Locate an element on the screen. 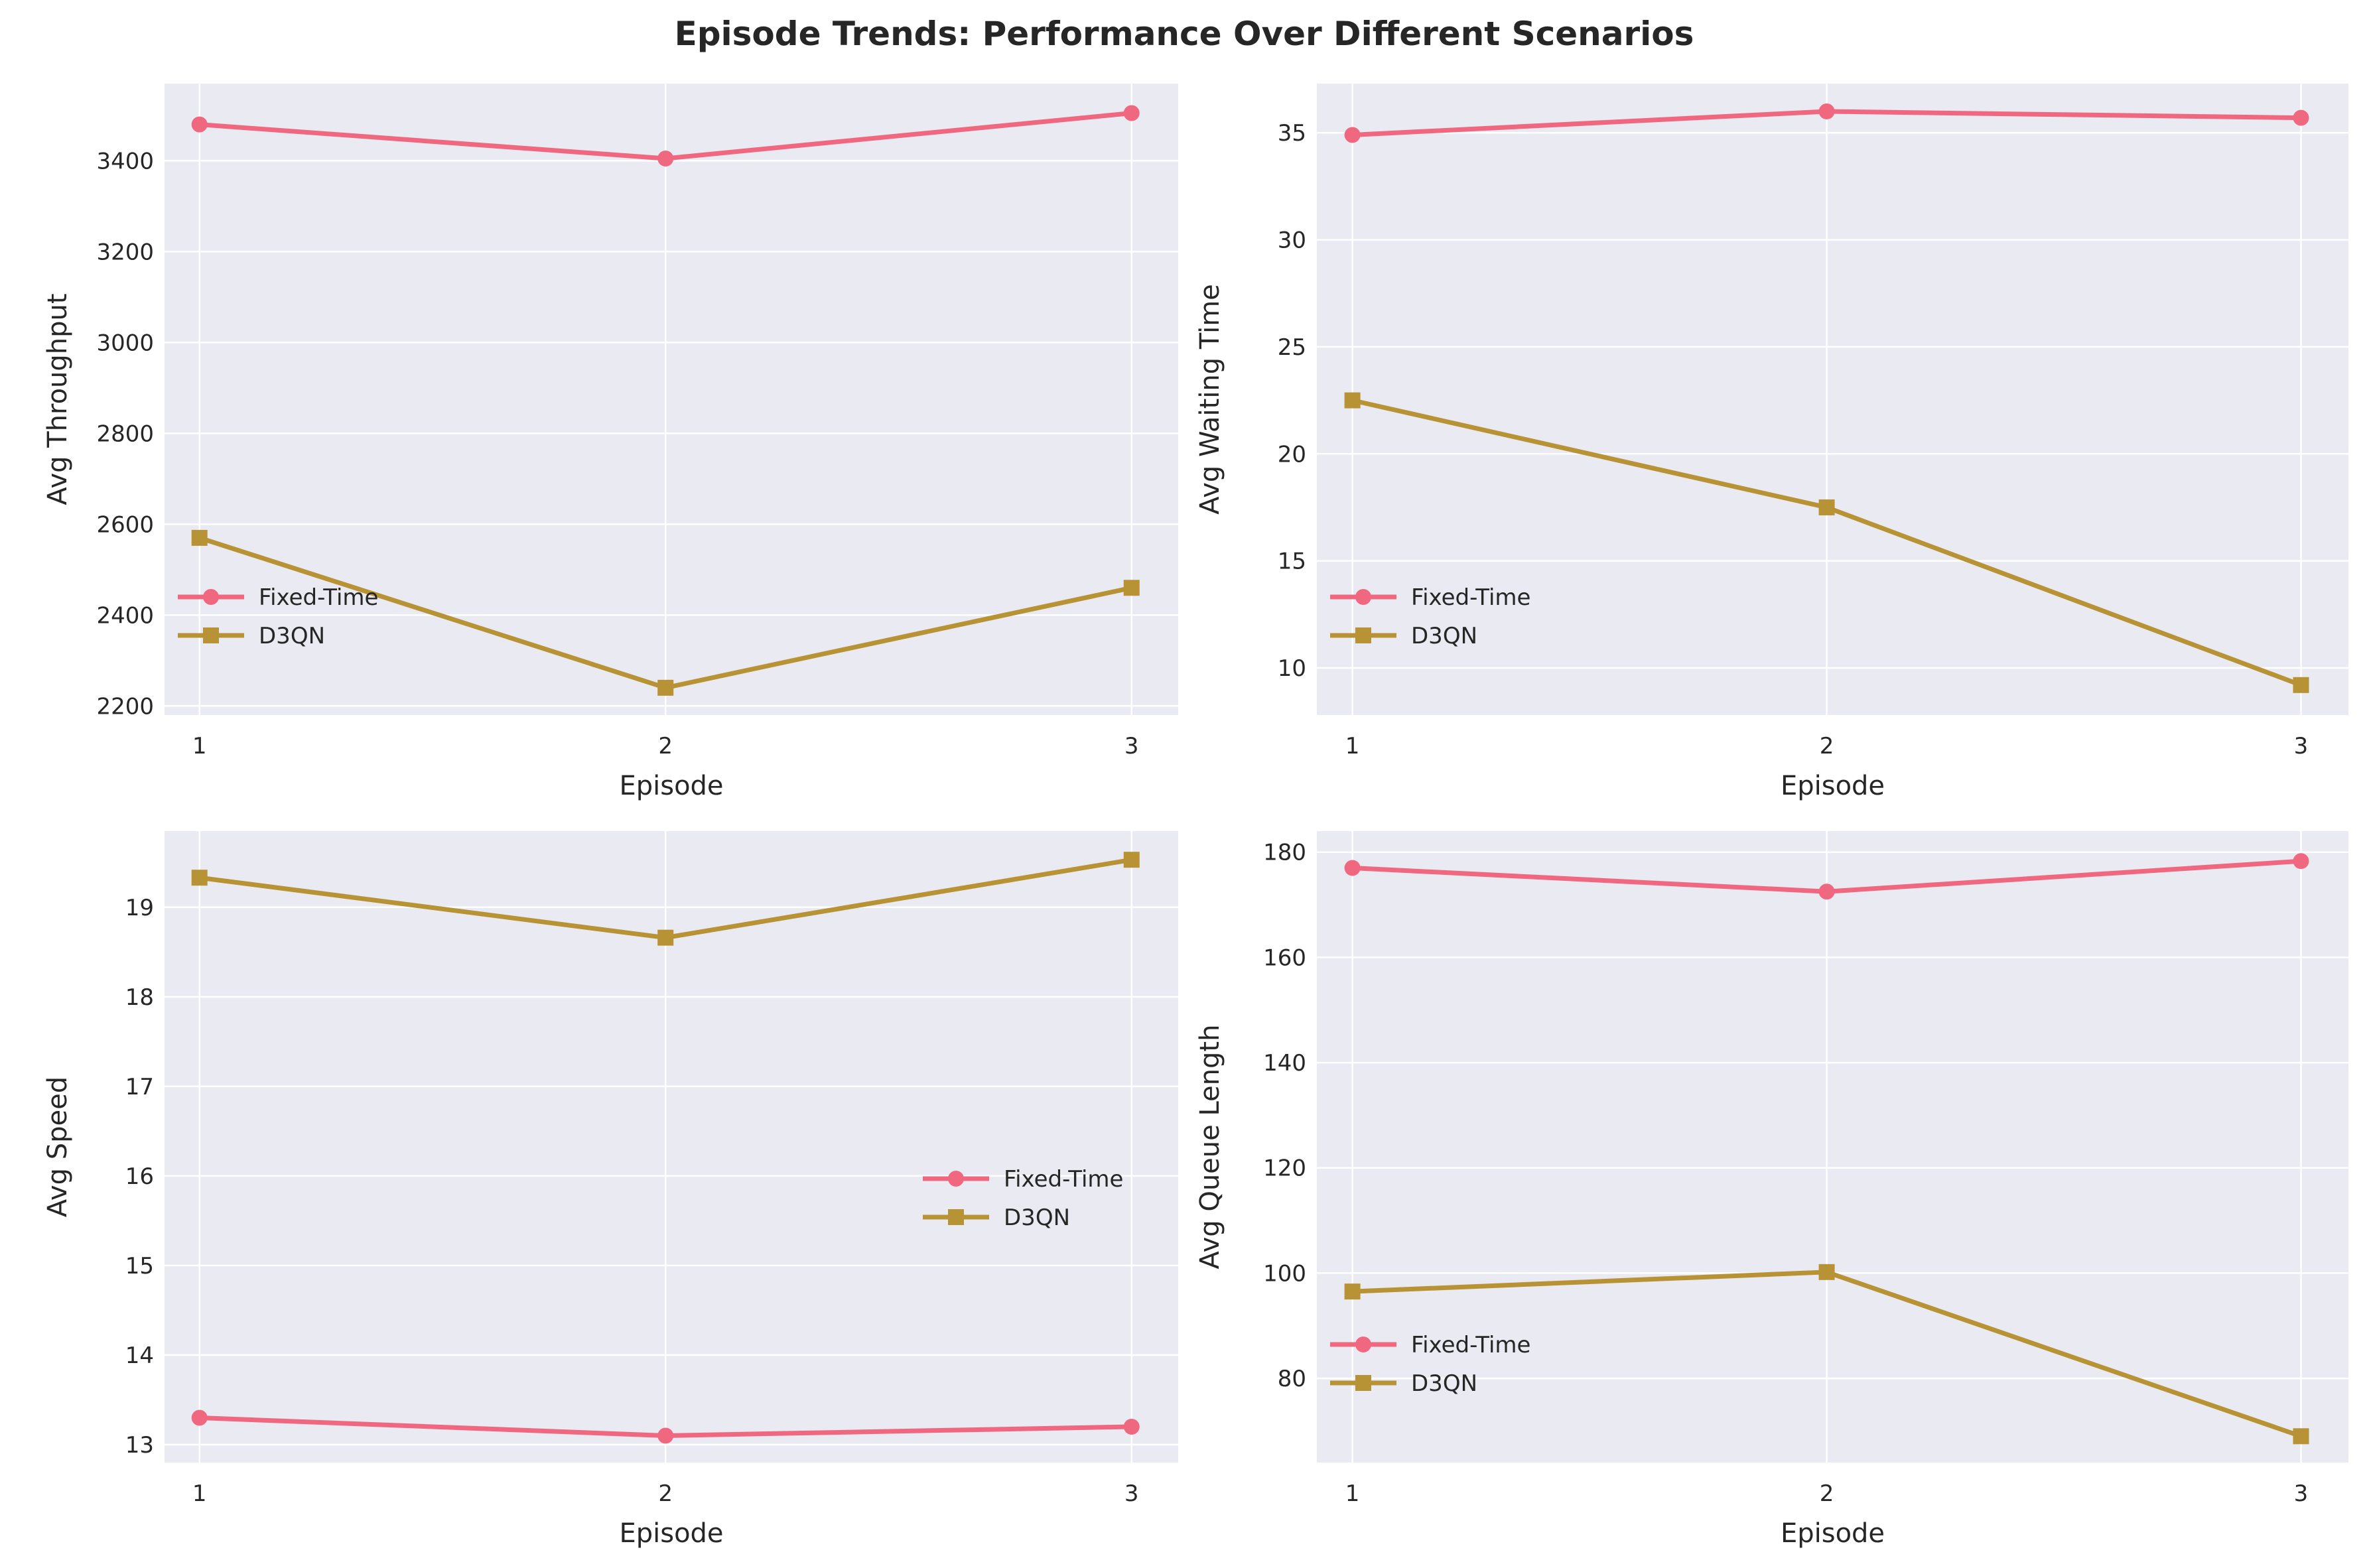 This screenshot has width=2369, height=1568. y-axis-label: Avg Queue Length is located at coordinates (1210, 1148).